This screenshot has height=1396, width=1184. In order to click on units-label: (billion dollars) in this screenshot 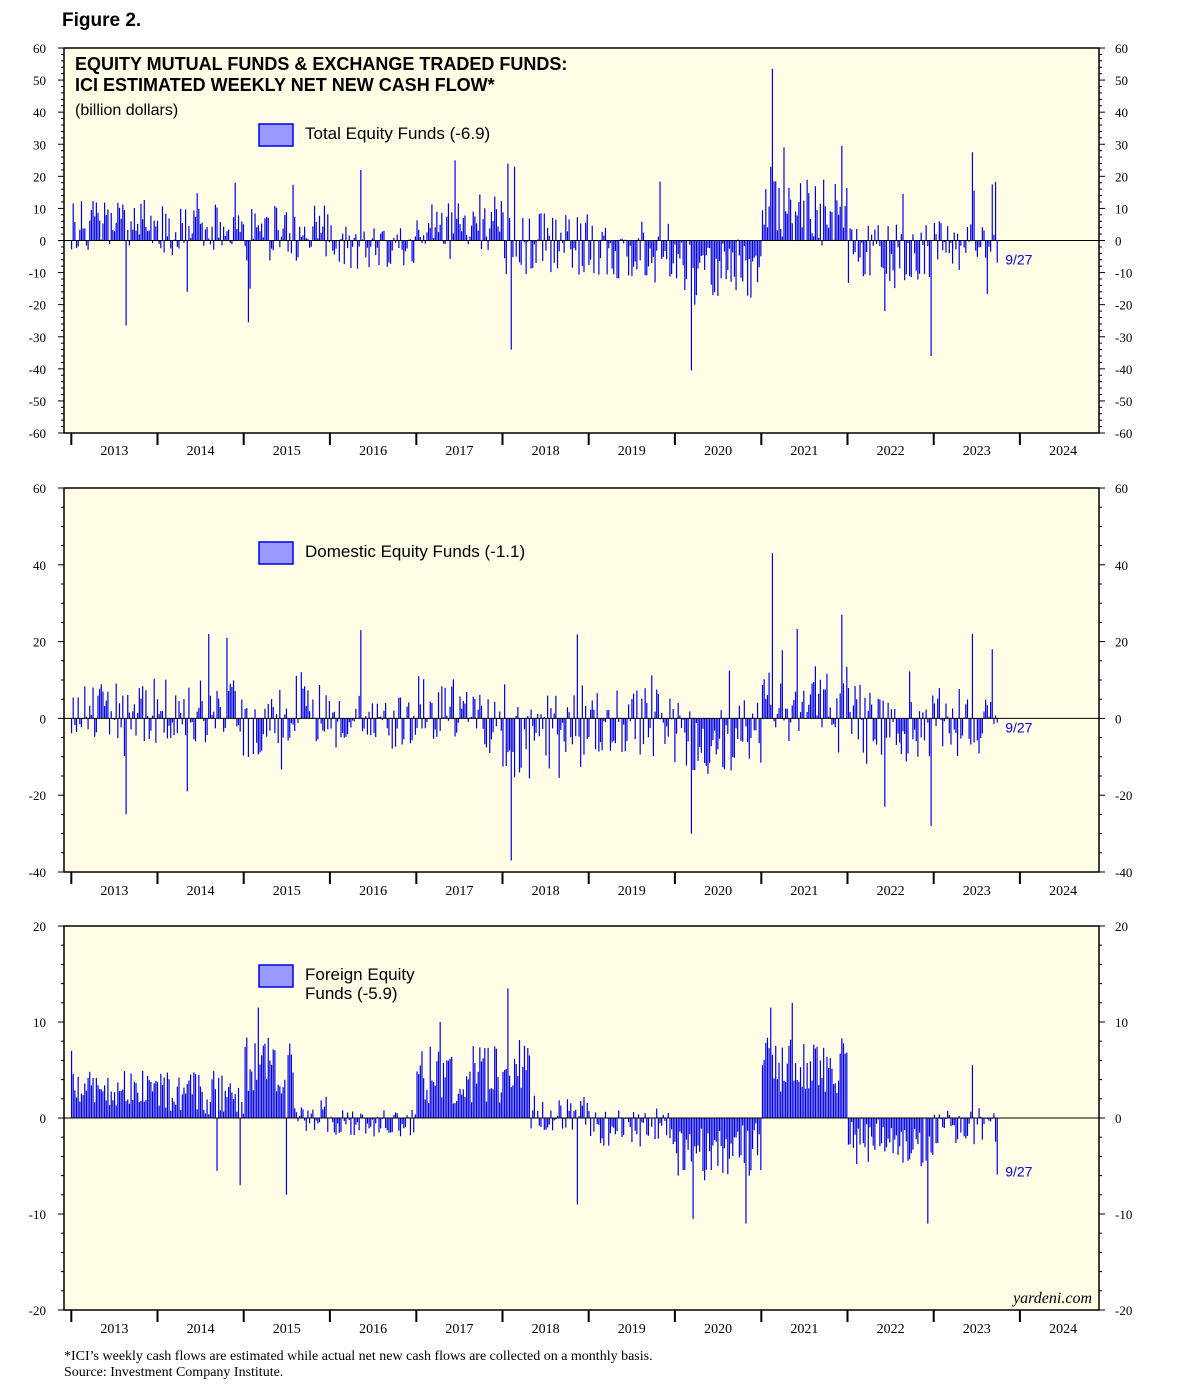, I will do `click(126, 110)`.